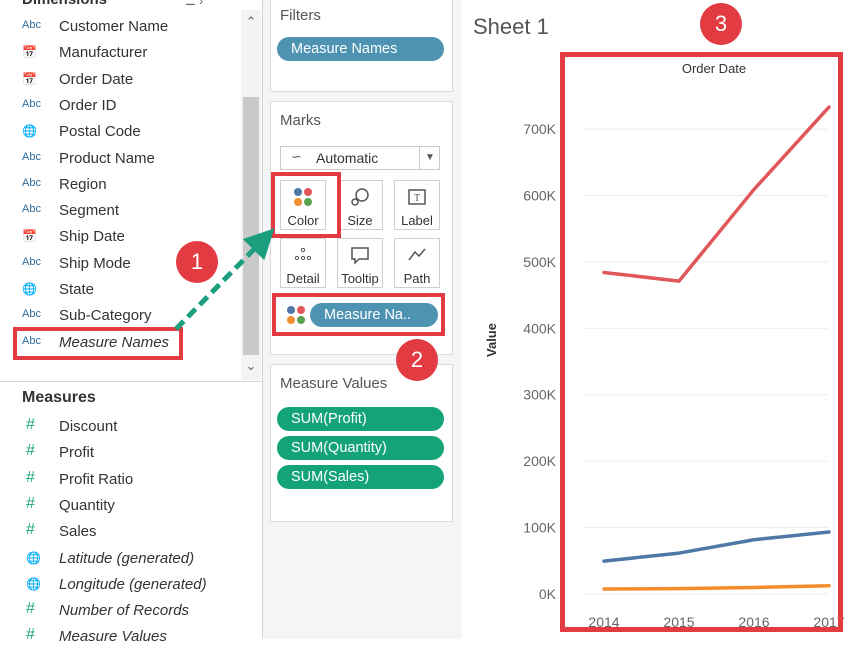 This screenshot has width=851, height=650. Describe the element at coordinates (131, 381) in the screenshot. I see `pane-divider` at that location.